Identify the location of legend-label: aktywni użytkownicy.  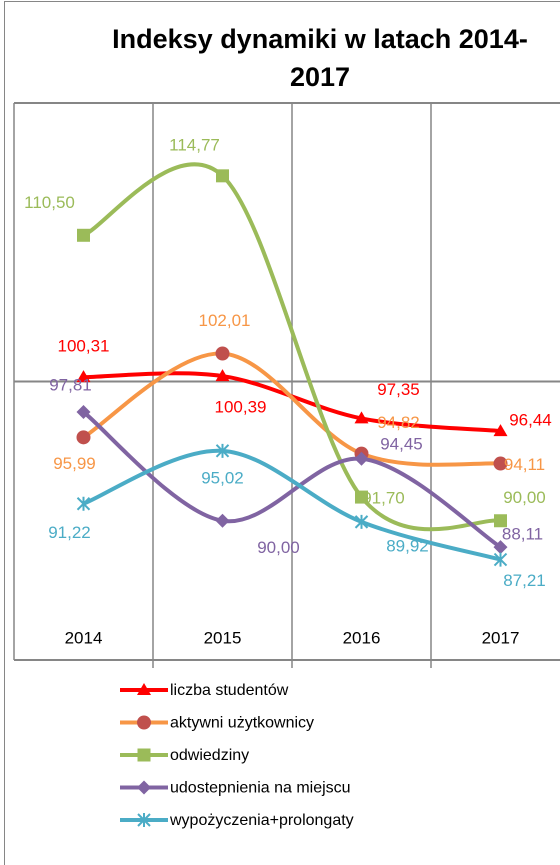
(242, 723).